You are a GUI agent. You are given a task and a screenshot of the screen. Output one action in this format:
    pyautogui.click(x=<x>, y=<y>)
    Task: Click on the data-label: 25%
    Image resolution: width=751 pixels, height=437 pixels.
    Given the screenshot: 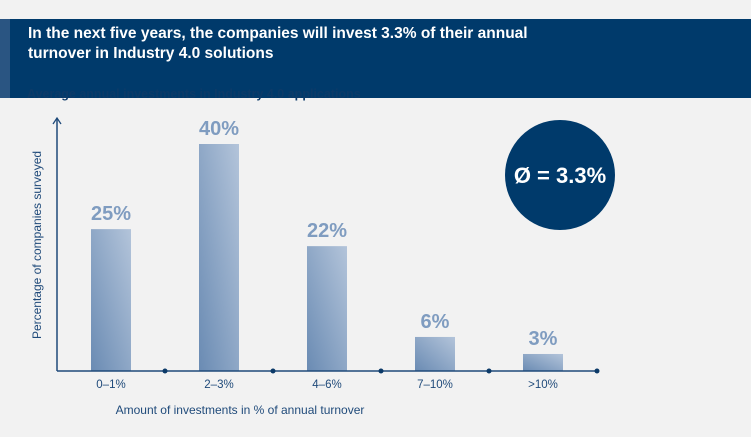 What is the action you would take?
    pyautogui.click(x=111, y=214)
    